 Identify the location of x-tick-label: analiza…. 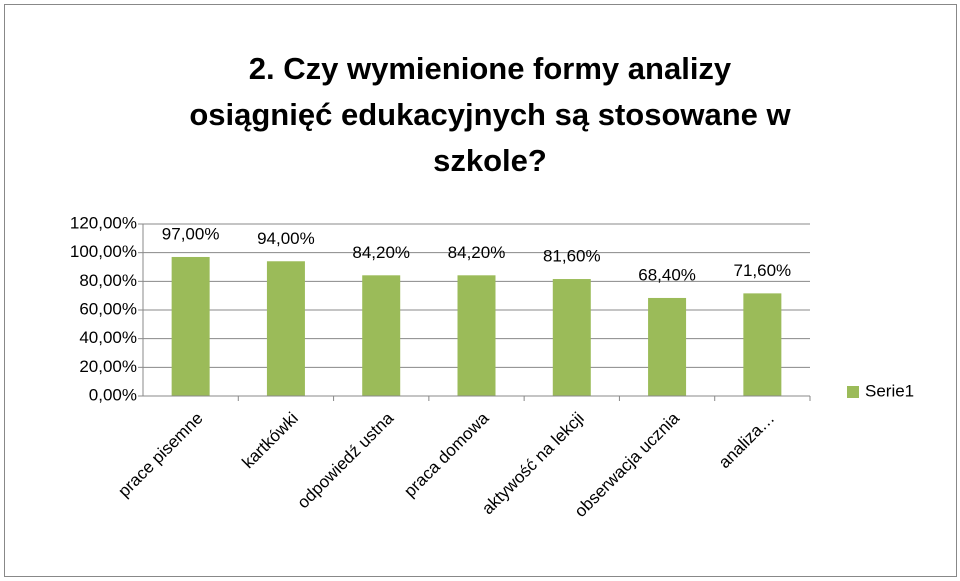
(747, 441).